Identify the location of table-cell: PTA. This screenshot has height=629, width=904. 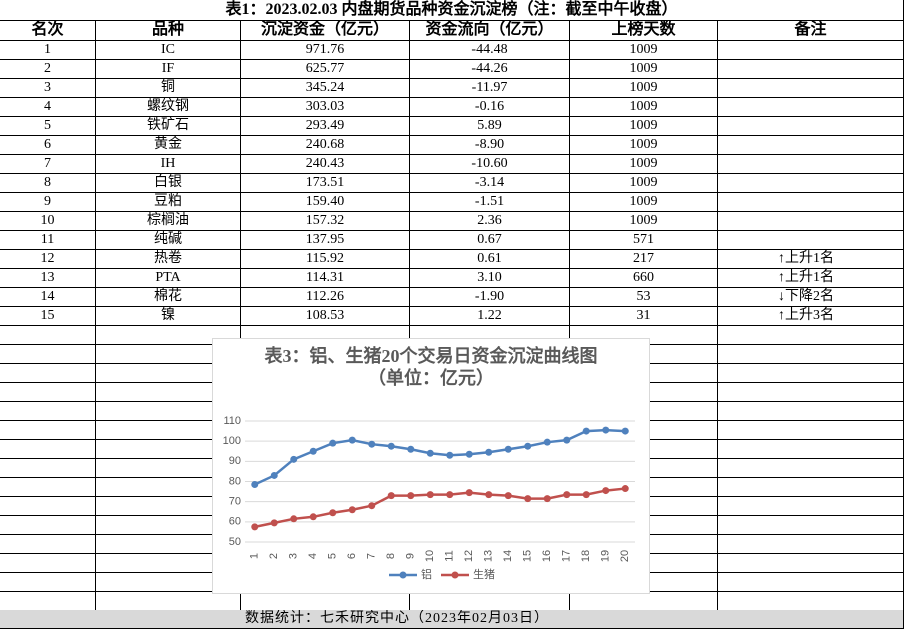
(168, 278).